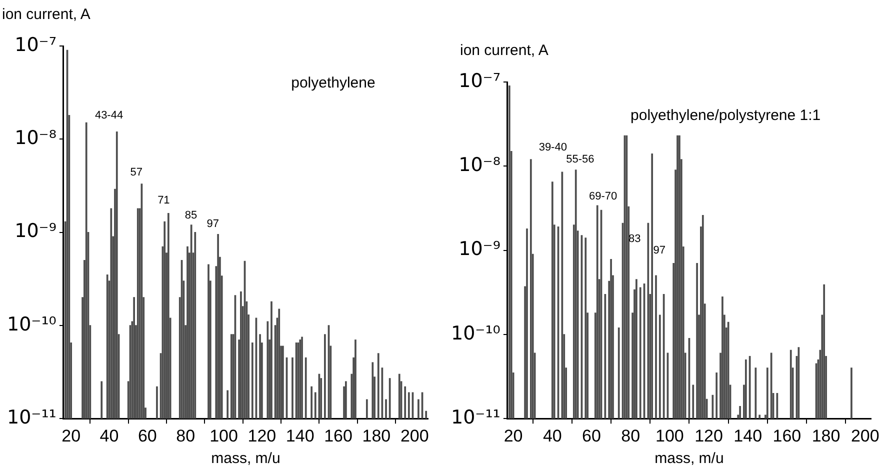  Describe the element at coordinates (136, 172) in the screenshot. I see `annotation: 57` at that location.